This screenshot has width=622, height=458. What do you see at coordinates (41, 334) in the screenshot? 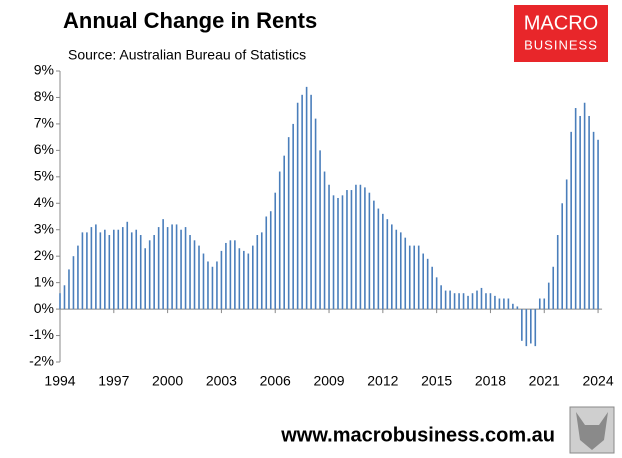
I see `y-tick-label: -1%` at bounding box center [41, 334].